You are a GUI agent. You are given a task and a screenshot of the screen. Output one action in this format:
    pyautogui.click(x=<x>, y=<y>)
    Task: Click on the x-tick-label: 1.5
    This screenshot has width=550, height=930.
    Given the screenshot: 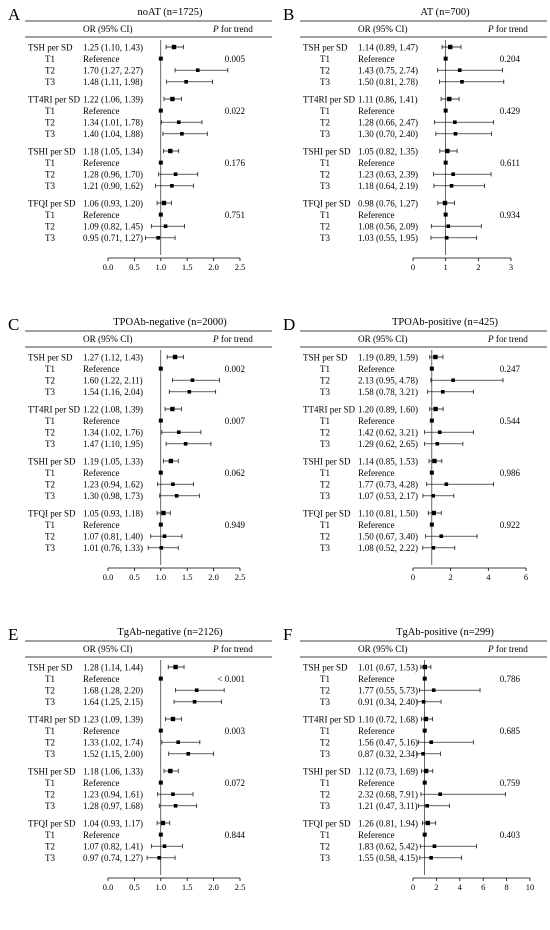 What is the action you would take?
    pyautogui.click(x=187, y=887)
    